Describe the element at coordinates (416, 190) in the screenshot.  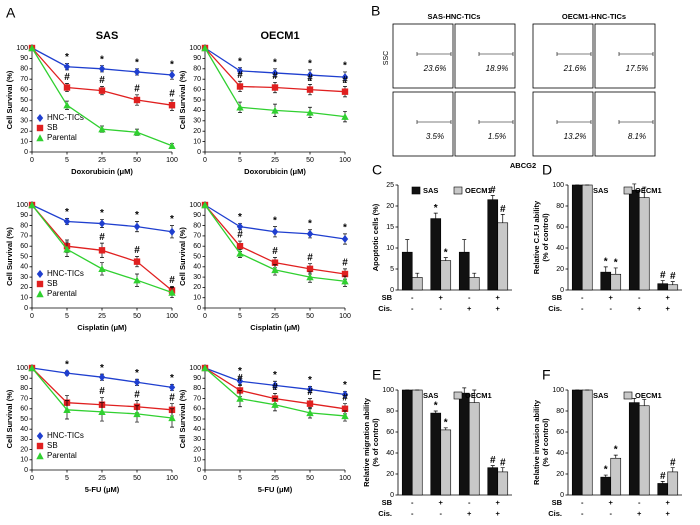
I see `legend-swatch` at that location.